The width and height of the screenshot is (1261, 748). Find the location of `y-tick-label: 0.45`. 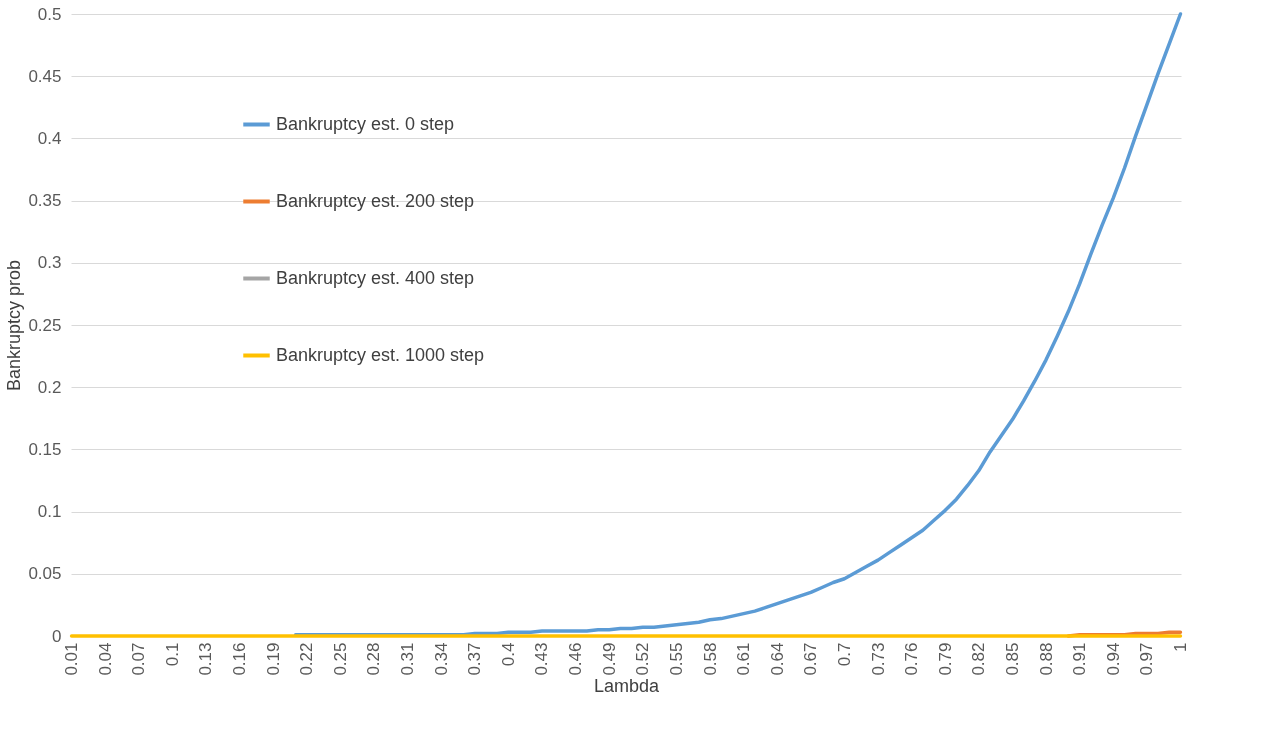

y-tick-label: 0.45 is located at coordinates (45, 76).